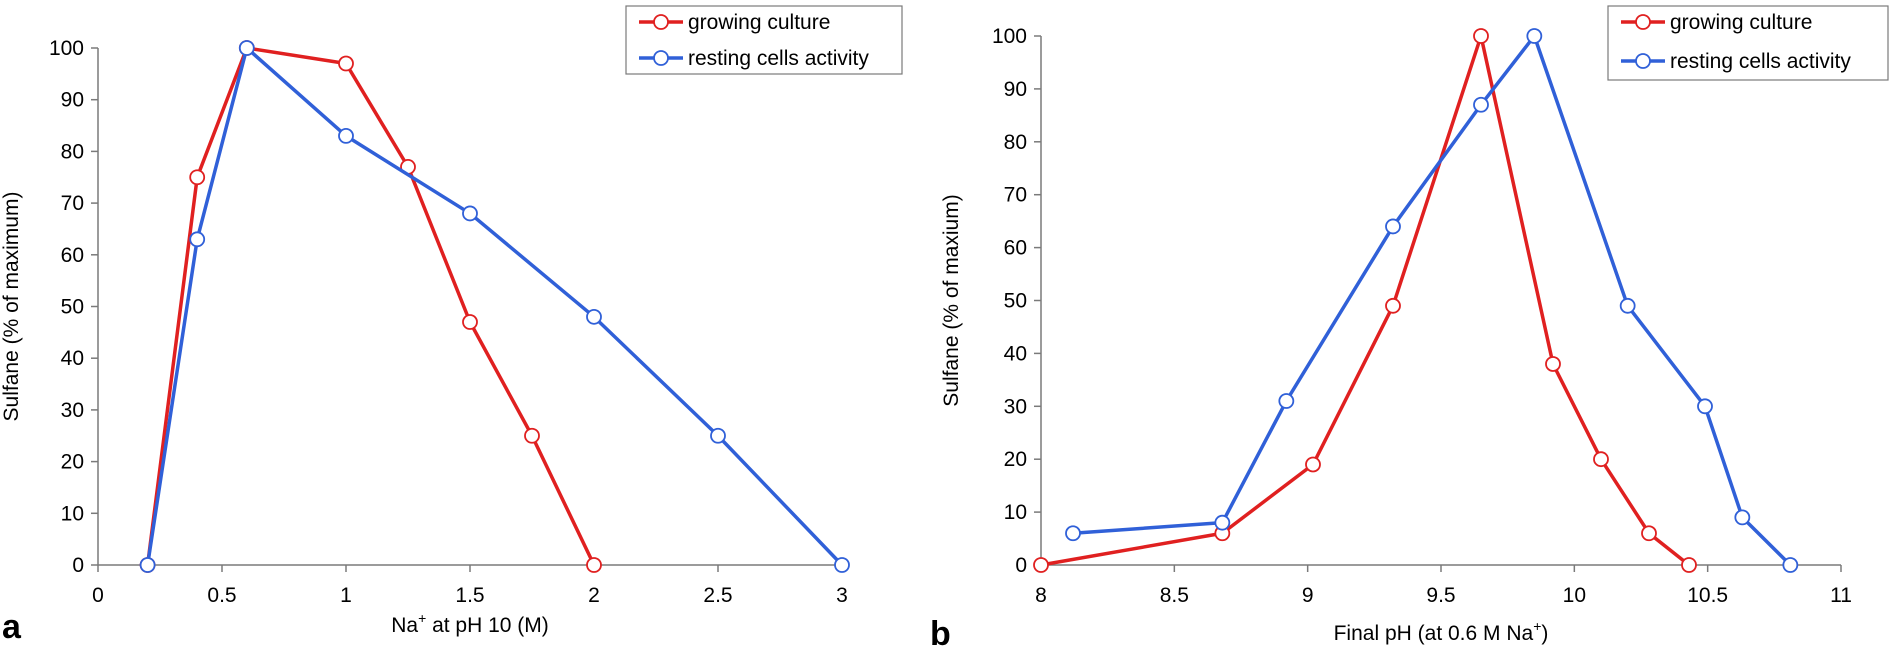 The height and width of the screenshot is (653, 1896). I want to click on x-tick-label: 0, so click(98, 595).